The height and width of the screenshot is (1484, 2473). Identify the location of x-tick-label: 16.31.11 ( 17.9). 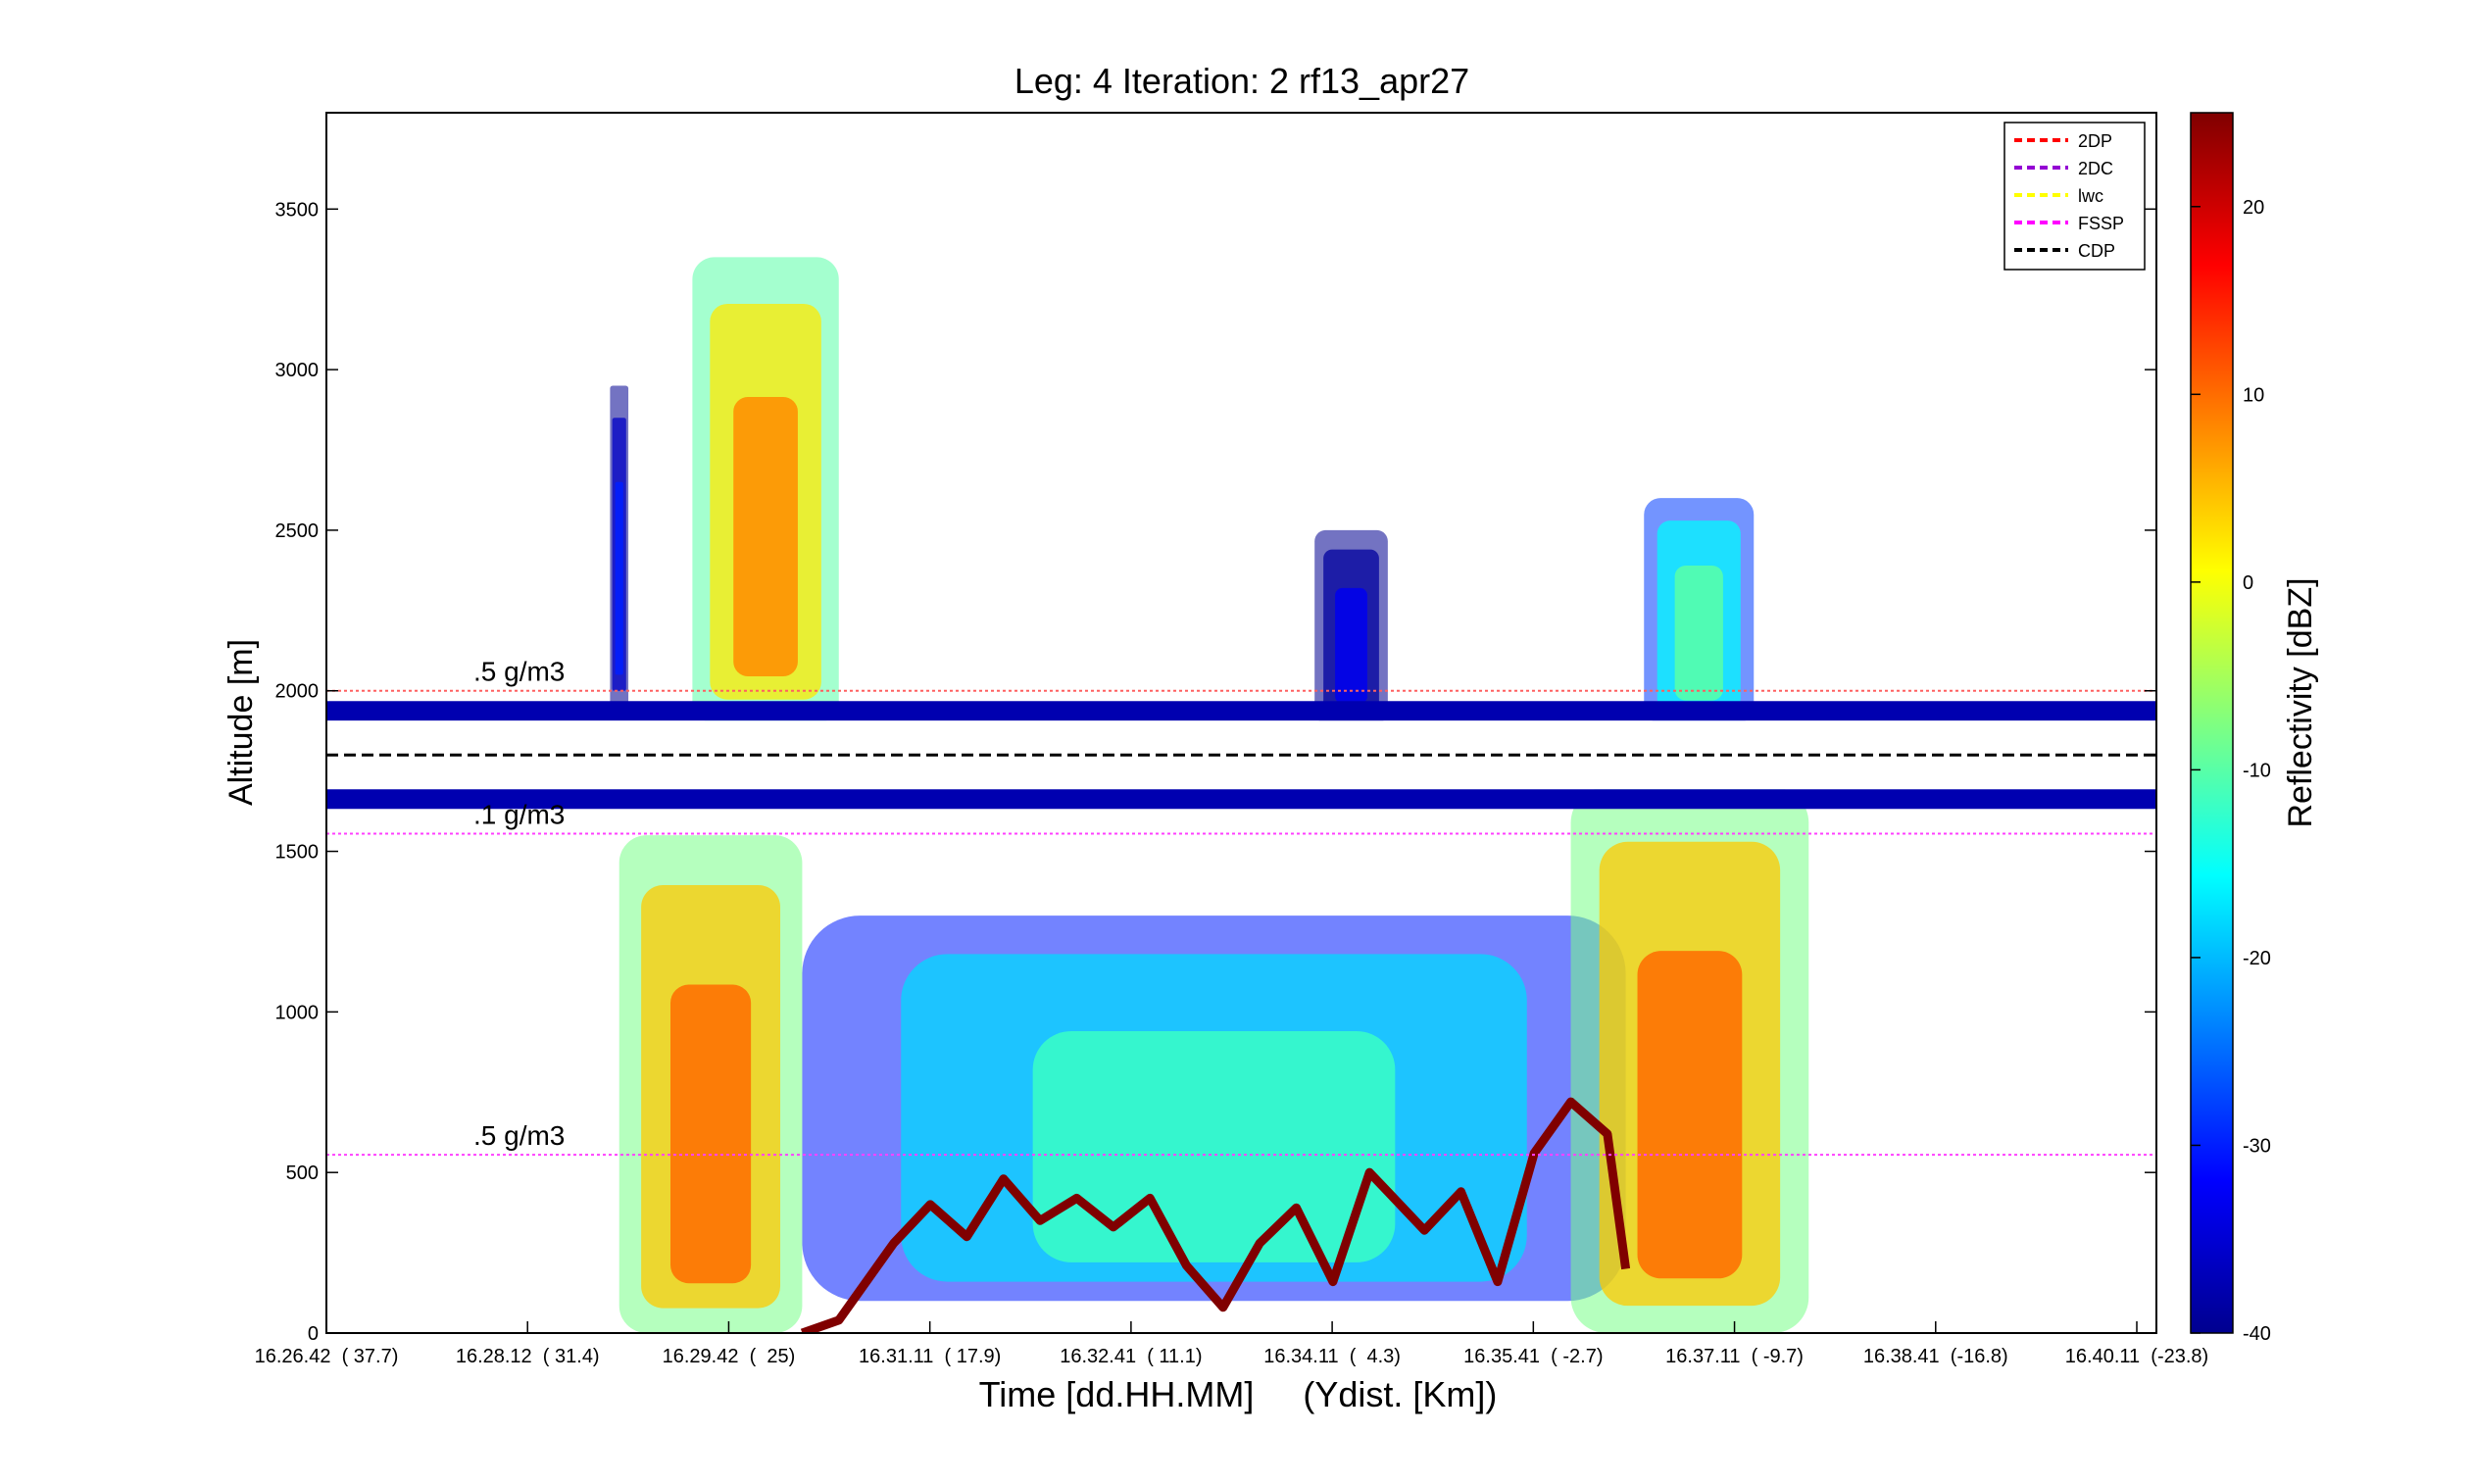
(930, 1356).